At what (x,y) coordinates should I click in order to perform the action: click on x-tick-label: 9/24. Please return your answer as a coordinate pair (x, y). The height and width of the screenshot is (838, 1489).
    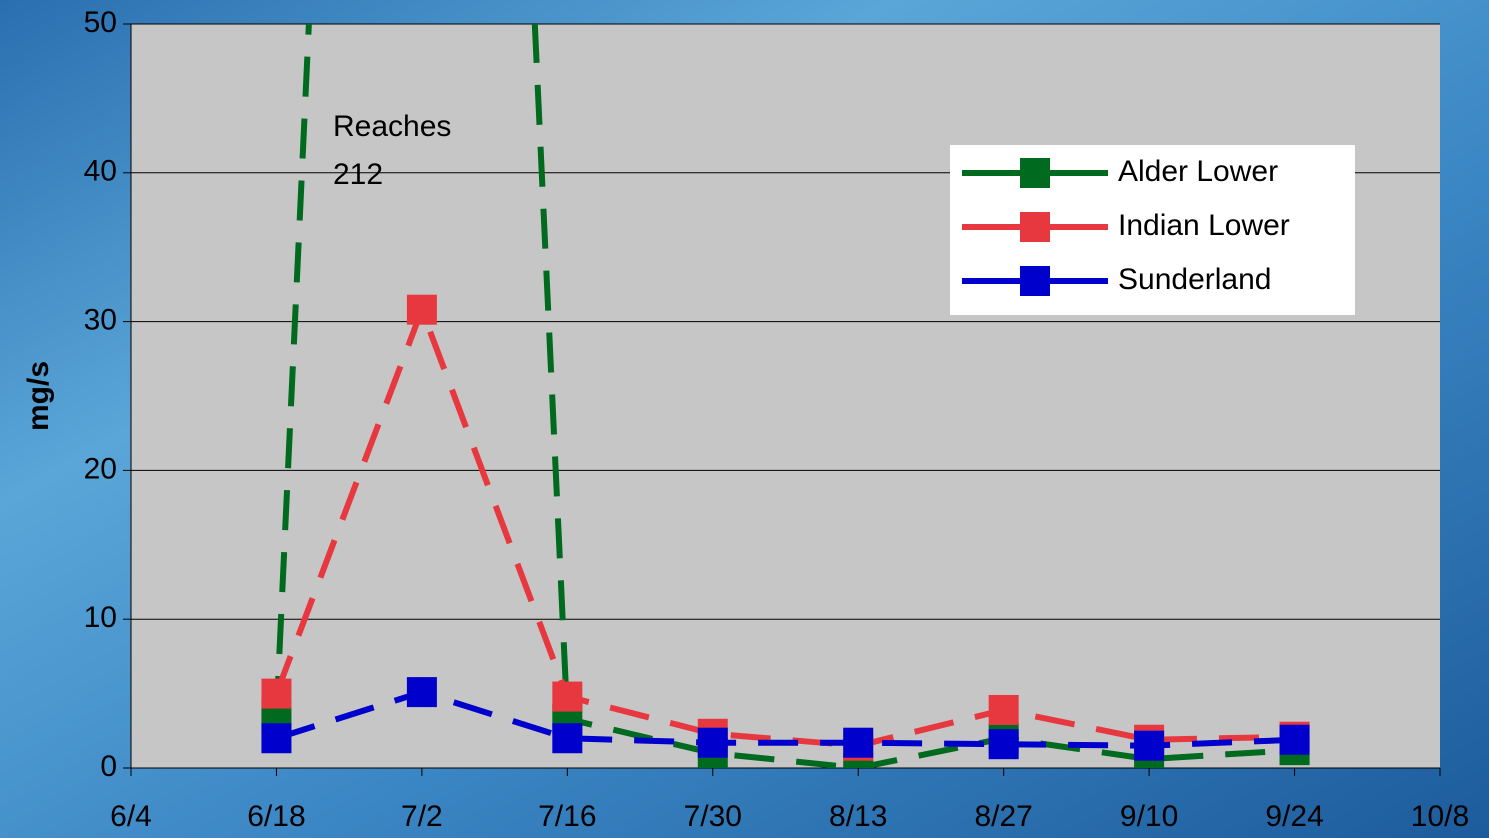
    Looking at the image, I should click on (1294, 816).